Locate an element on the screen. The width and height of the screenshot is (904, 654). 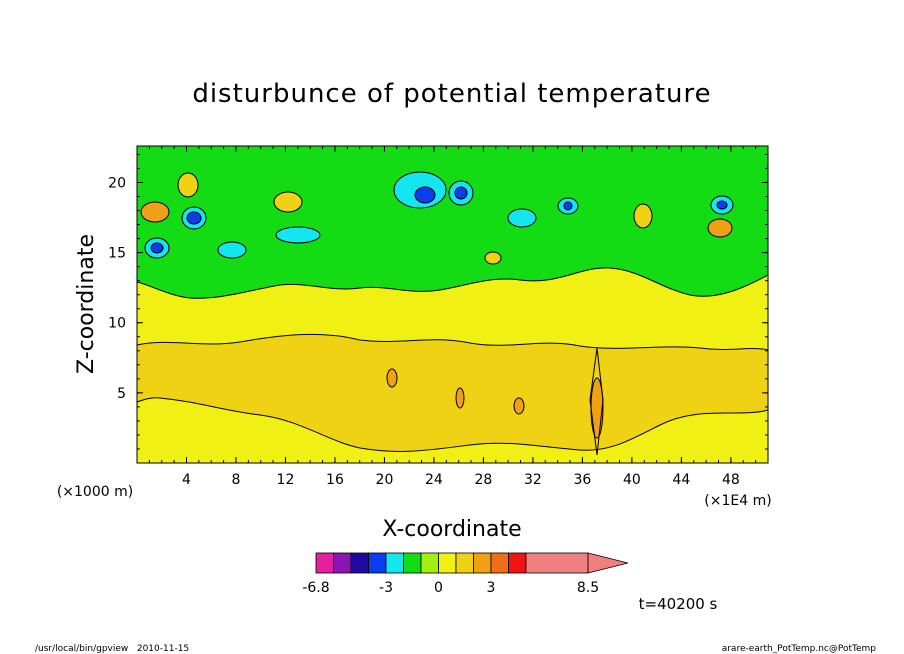
x-axis-label: X-coordinate is located at coordinates (451, 529).